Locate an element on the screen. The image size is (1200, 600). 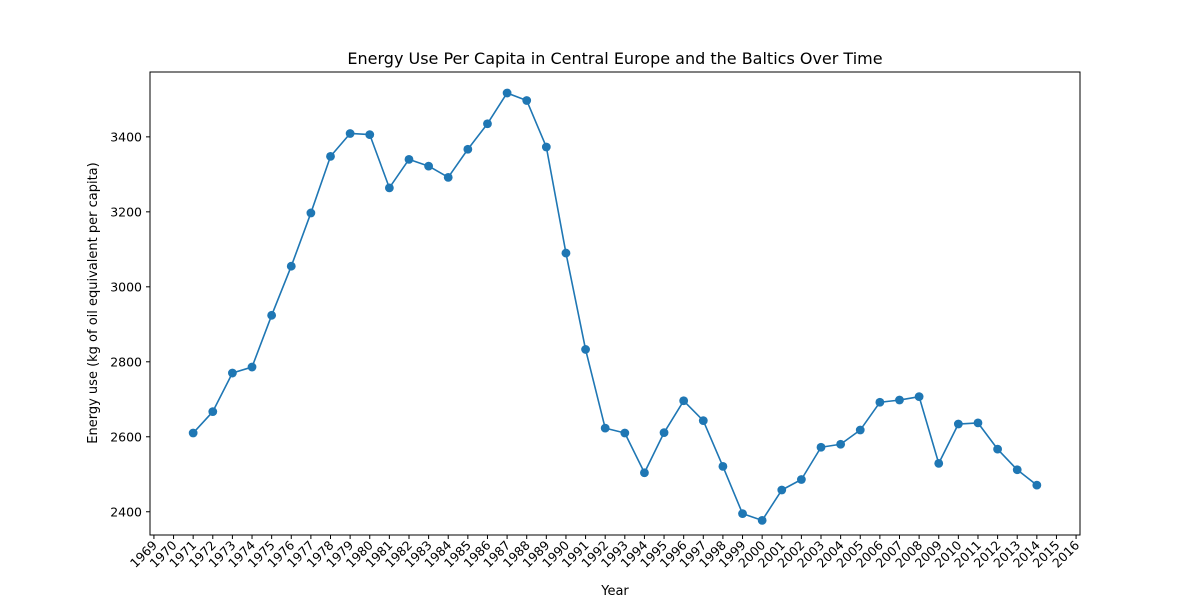
y-tick-label: 3200 is located at coordinates (126, 211).